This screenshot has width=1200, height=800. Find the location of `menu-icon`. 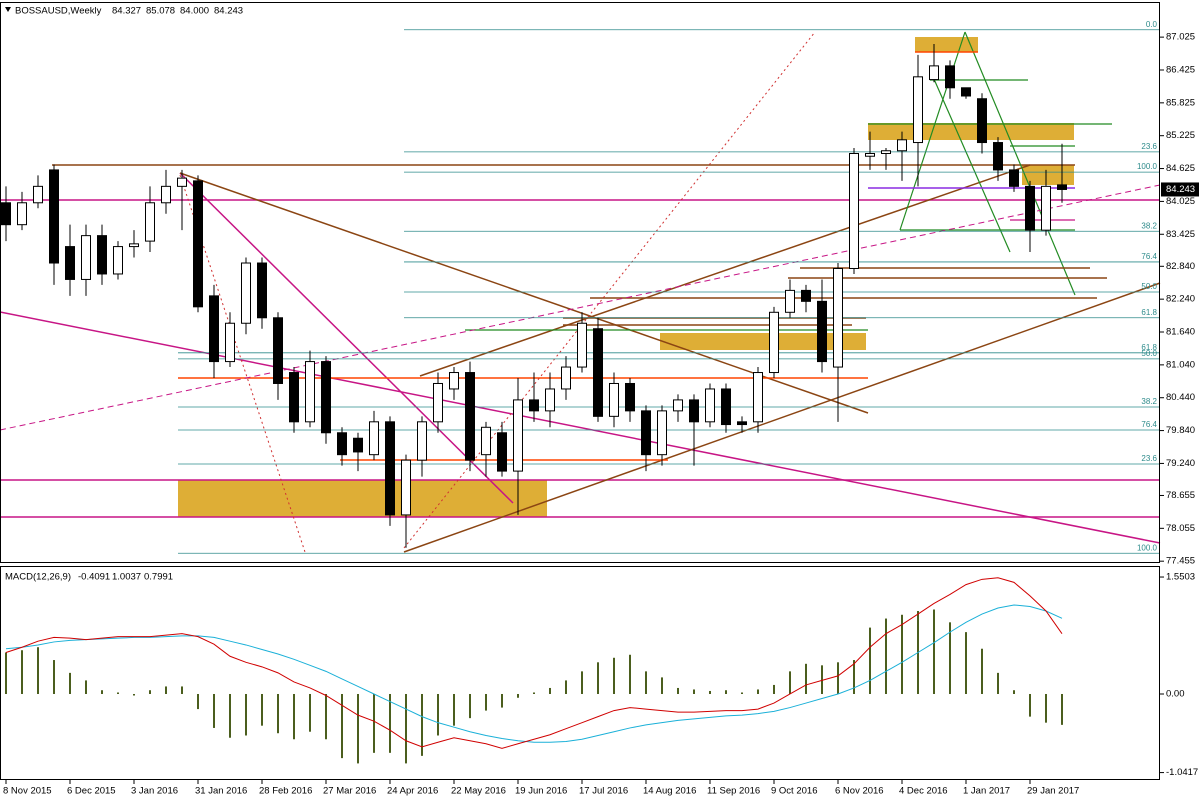

menu-icon is located at coordinates (8, 9).